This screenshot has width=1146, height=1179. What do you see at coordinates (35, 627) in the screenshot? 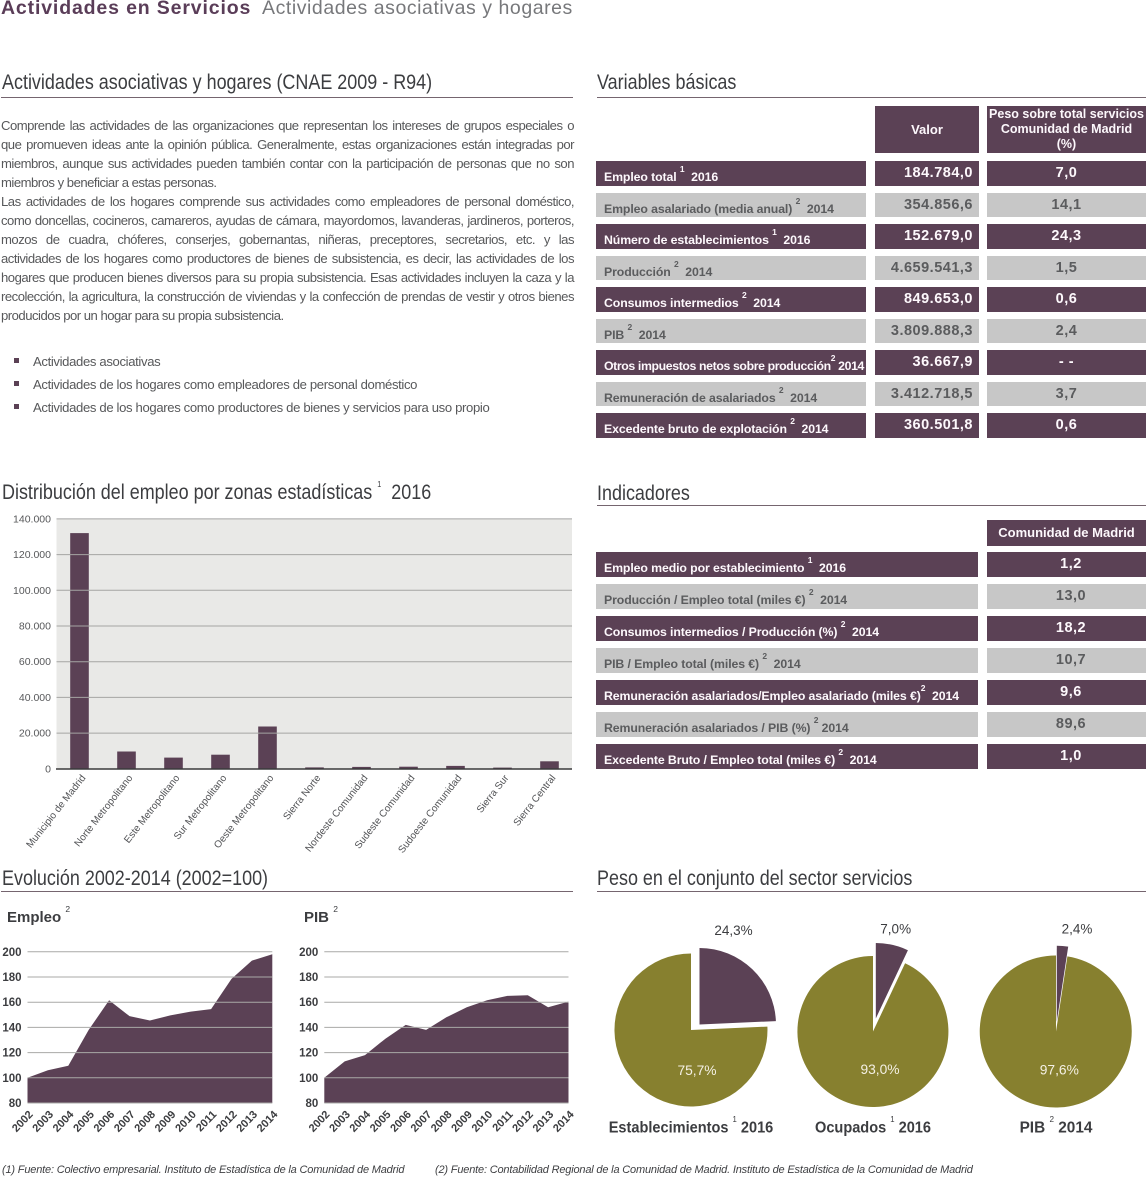
I see `svg-text: 80.000` at bounding box center [35, 627].